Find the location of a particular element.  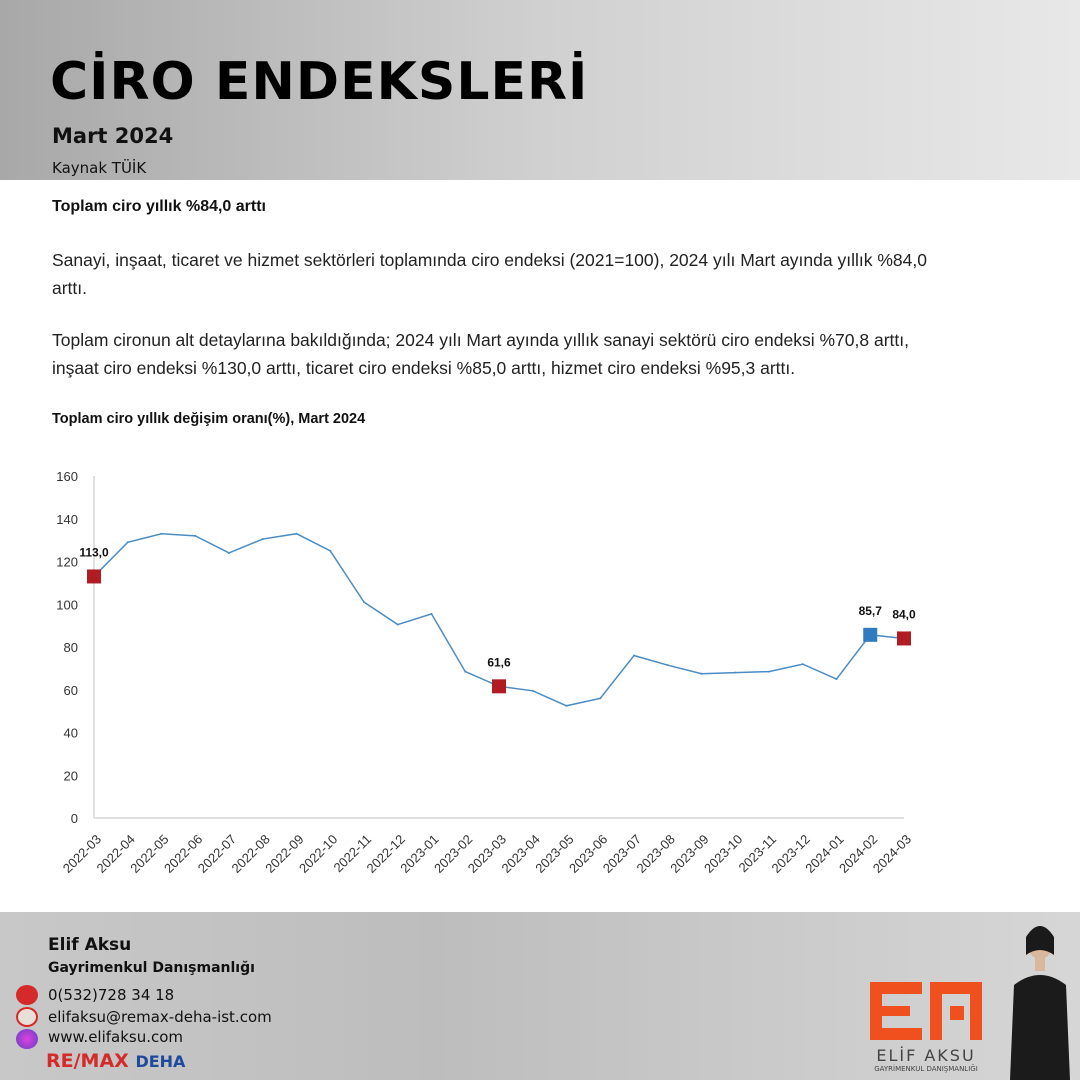

lead-heading: Toplam ciro yıllık %84,0 arttı is located at coordinates (159, 206).